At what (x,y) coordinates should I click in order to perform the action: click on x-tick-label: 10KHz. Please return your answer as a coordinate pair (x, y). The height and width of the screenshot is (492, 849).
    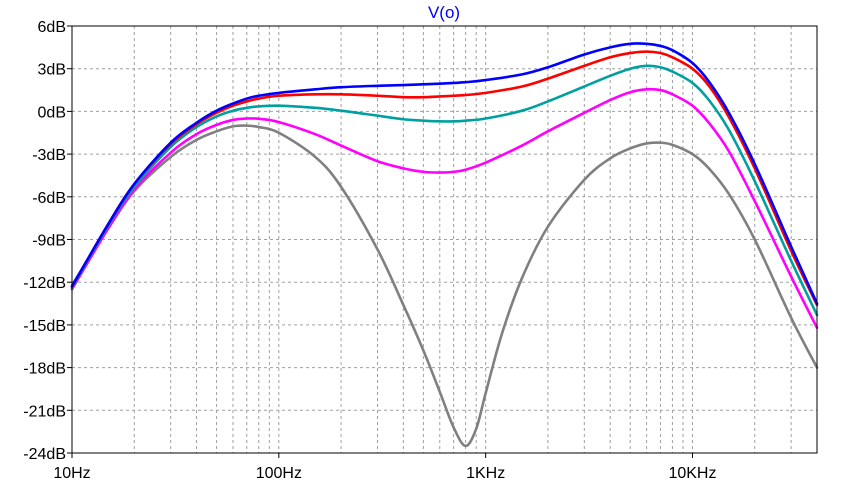
    Looking at the image, I should click on (692, 473).